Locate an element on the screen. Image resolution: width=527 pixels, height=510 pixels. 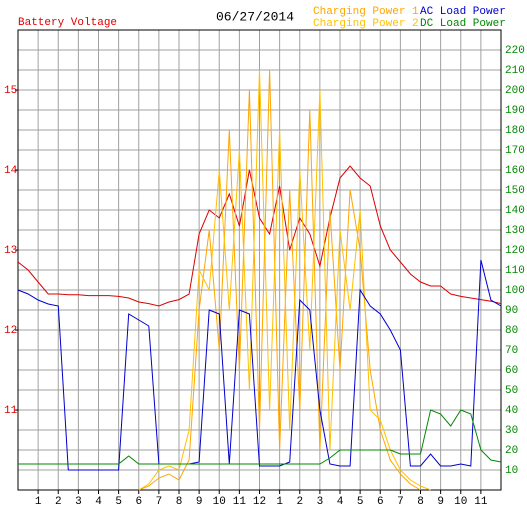
y2-tick-label: 10 is located at coordinates (511, 471).